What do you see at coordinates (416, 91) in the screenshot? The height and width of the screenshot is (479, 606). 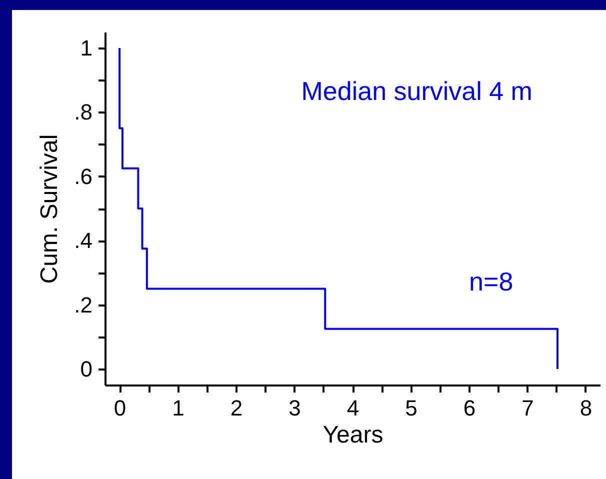 I see `annotation: Median survival 4 m` at bounding box center [416, 91].